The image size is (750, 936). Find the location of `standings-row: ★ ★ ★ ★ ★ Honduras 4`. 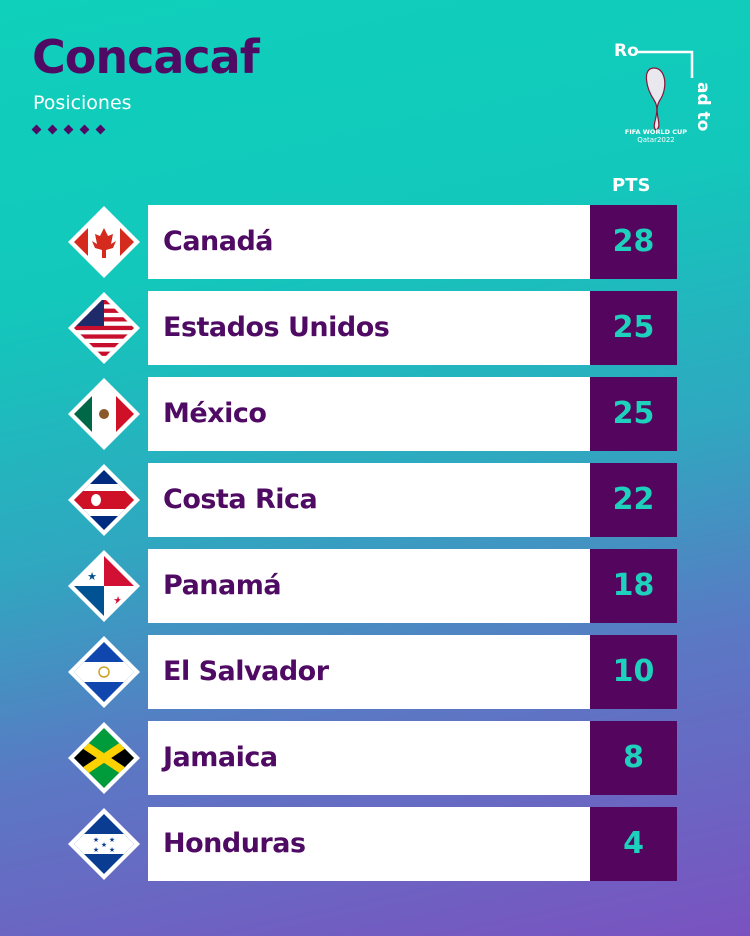

standings-row: ★ ★ ★ ★ ★ Honduras 4 is located at coordinates (375, 844).